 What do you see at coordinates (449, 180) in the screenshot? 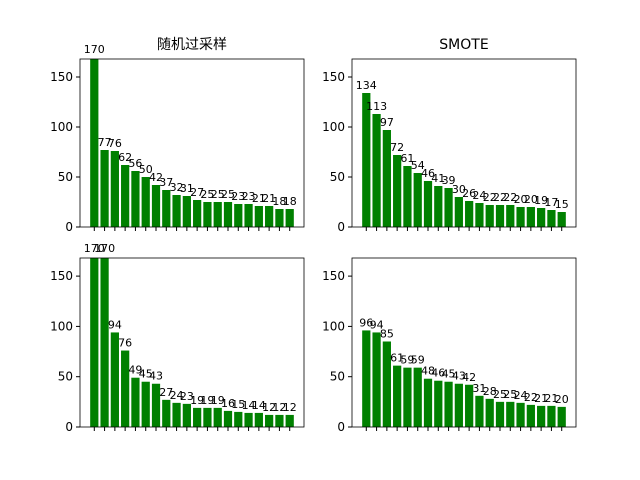
I see `value-label: 39` at bounding box center [449, 180].